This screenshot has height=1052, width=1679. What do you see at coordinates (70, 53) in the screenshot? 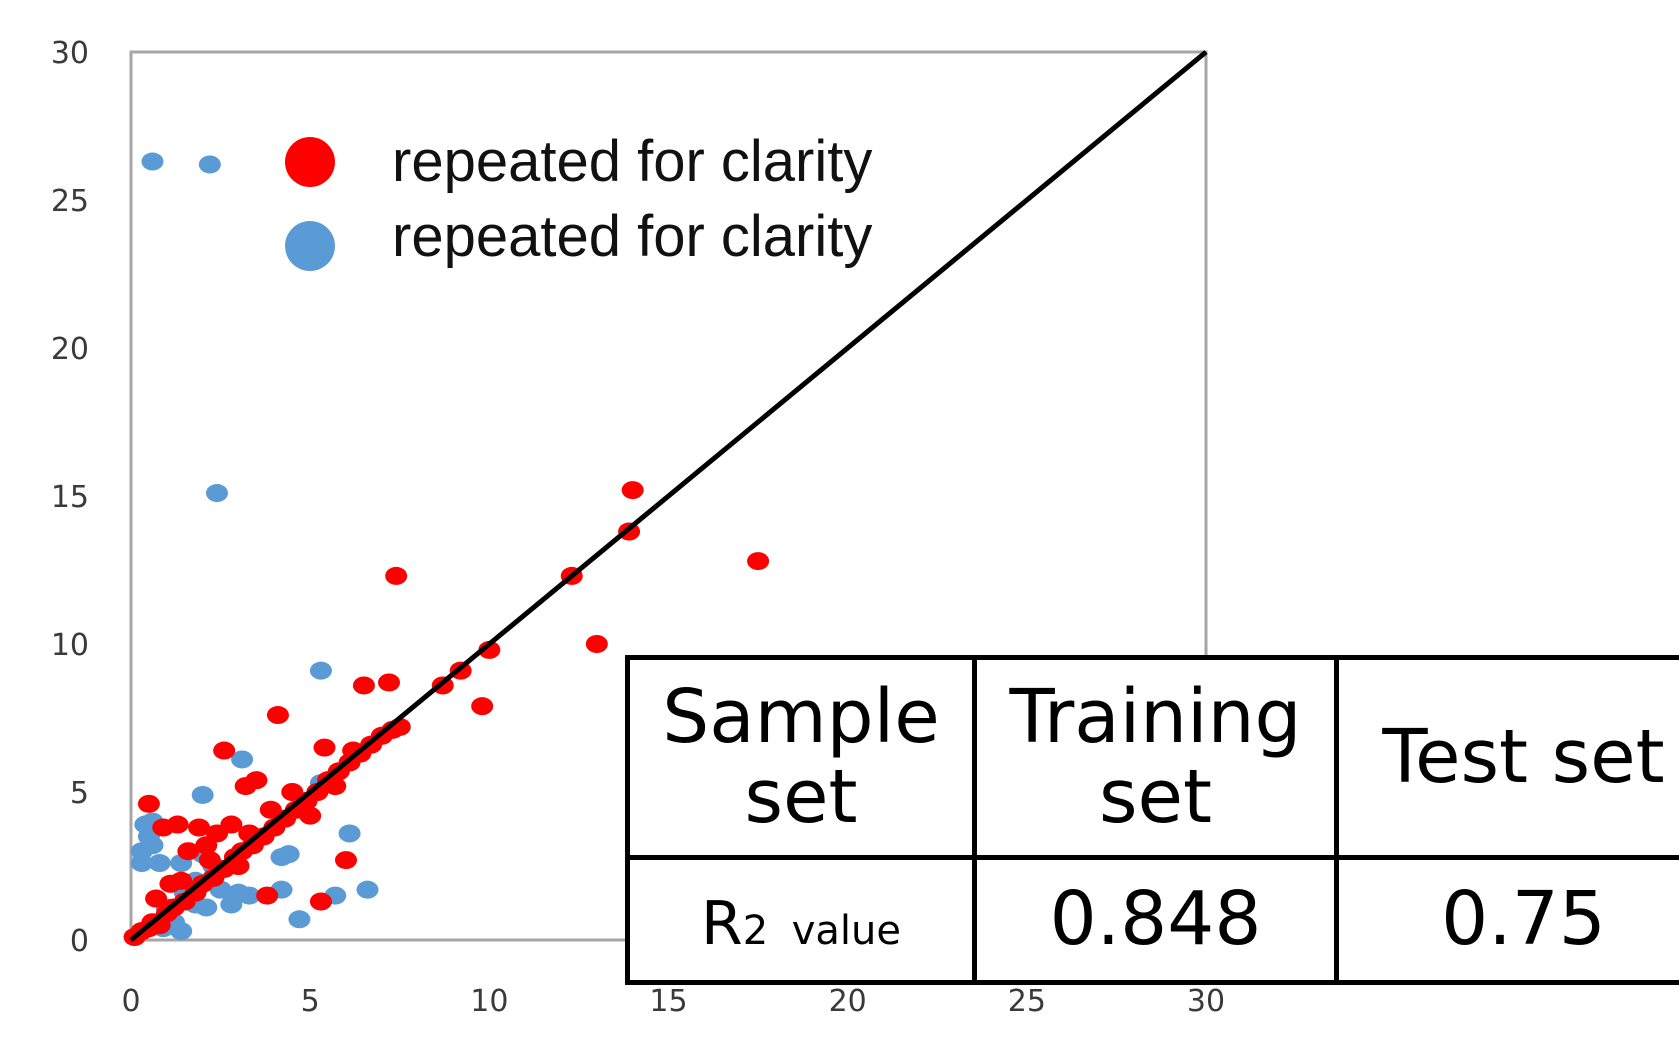
I see `y-tick-label: 30` at bounding box center [70, 53].